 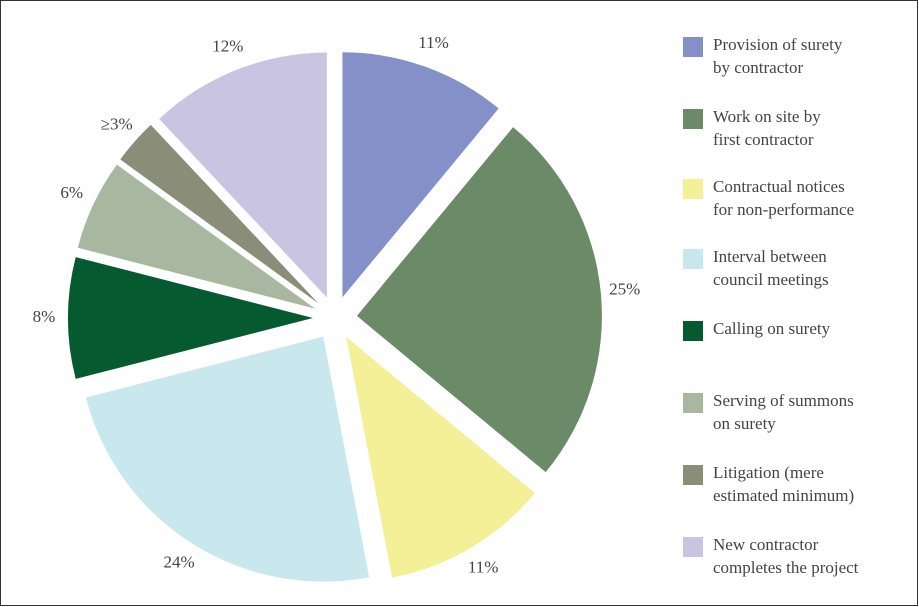 What do you see at coordinates (778, 56) in the screenshot?
I see `legend-label: Provision of surety by contractor` at bounding box center [778, 56].